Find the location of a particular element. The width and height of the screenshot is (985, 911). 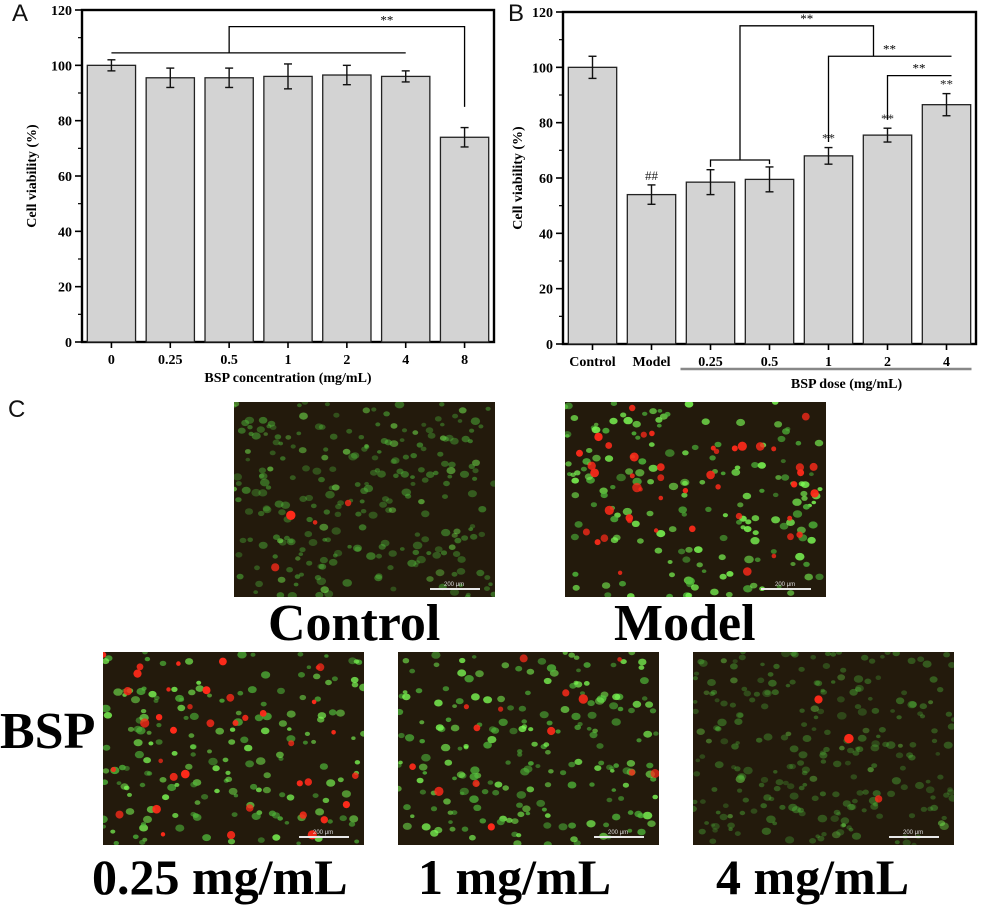

x-tick-label: 4 is located at coordinates (946, 362).